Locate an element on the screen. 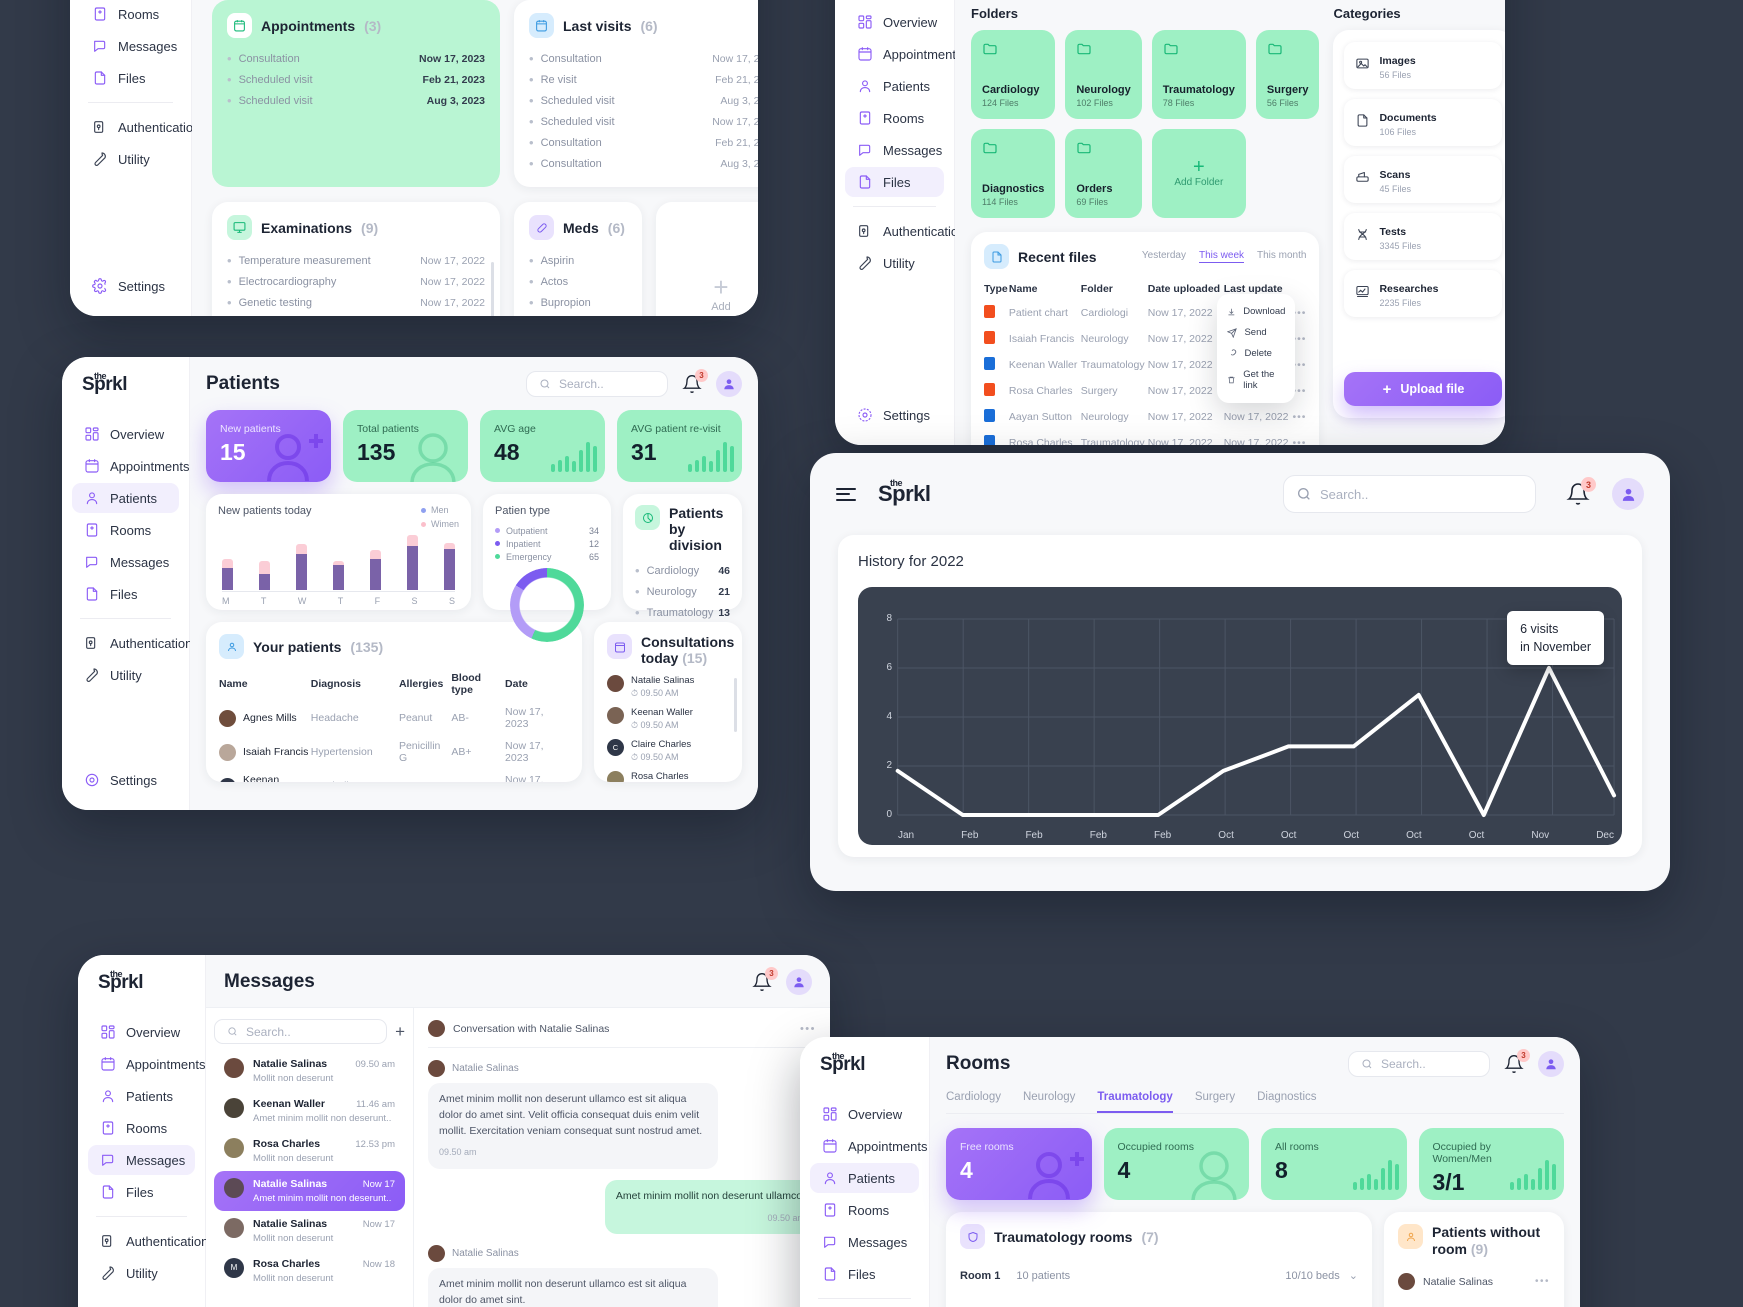 The image size is (1743, 1307). table-row: Agnes Mills Headache Peanut AB- Now 17, 2023 is located at coordinates (394, 718).